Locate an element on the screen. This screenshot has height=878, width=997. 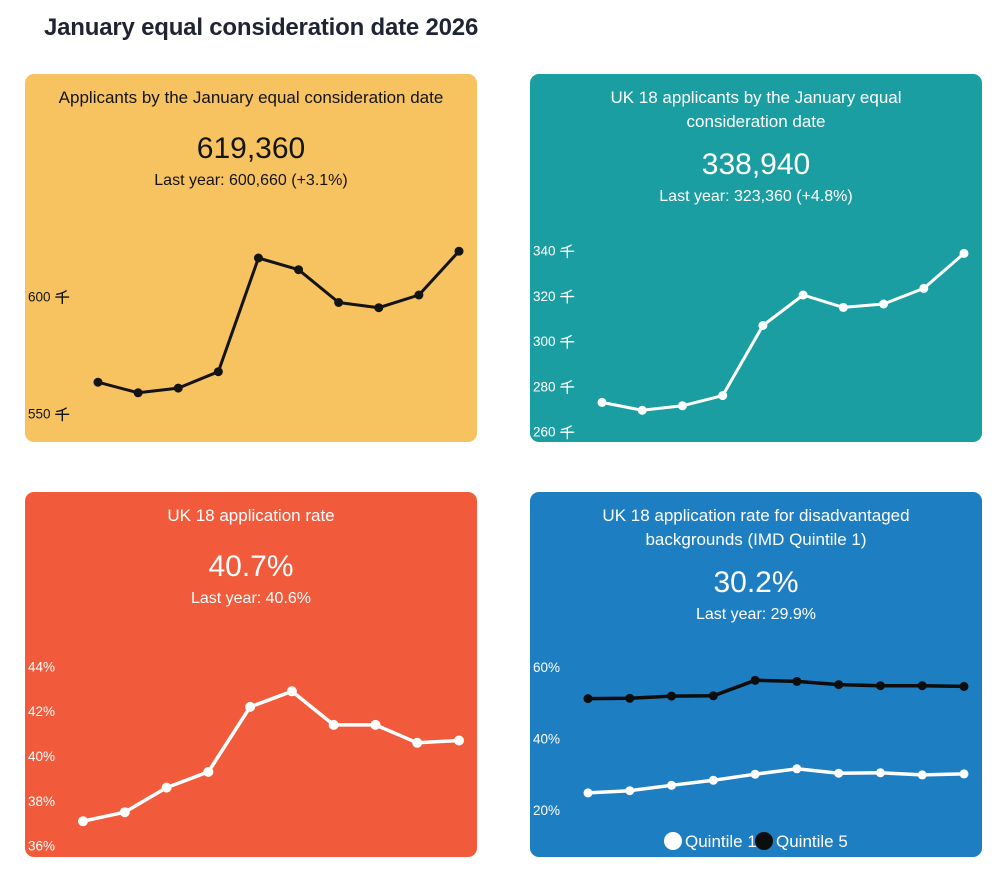
y-axis-tick-label: 280 is located at coordinates (544, 386).